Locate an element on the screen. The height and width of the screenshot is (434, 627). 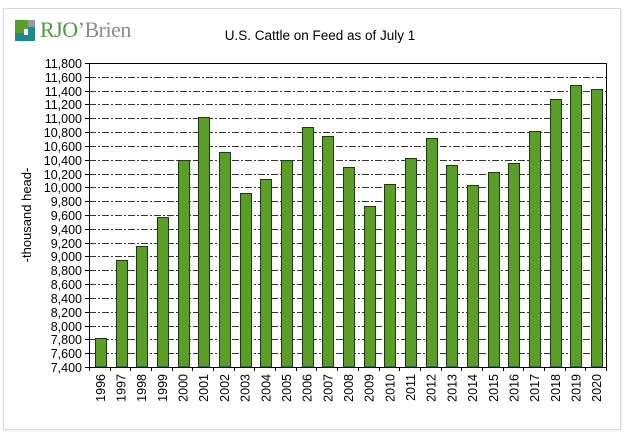
bar-2012 is located at coordinates (432, 253).